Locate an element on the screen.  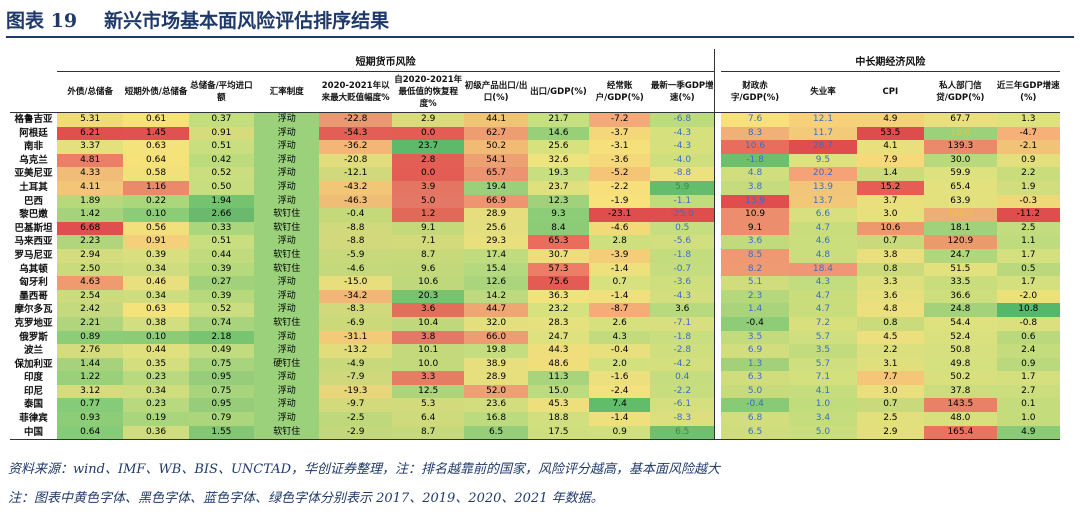
table-cell: -0.7 is located at coordinates (682, 269).